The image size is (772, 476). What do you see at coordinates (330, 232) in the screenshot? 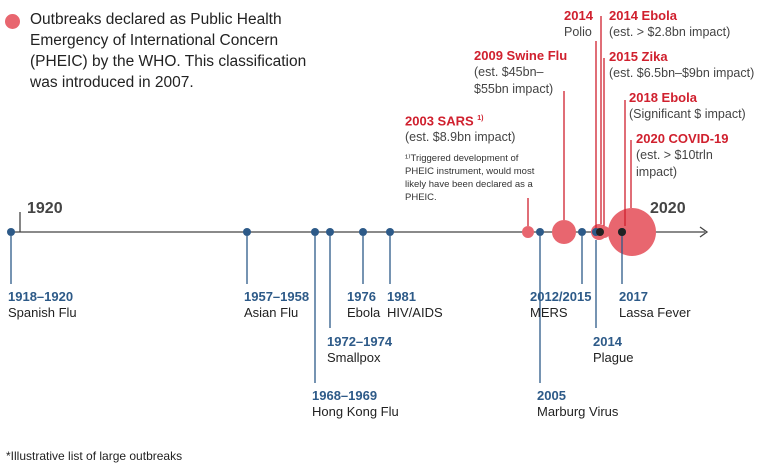
I see `smallpox-dot` at bounding box center [330, 232].